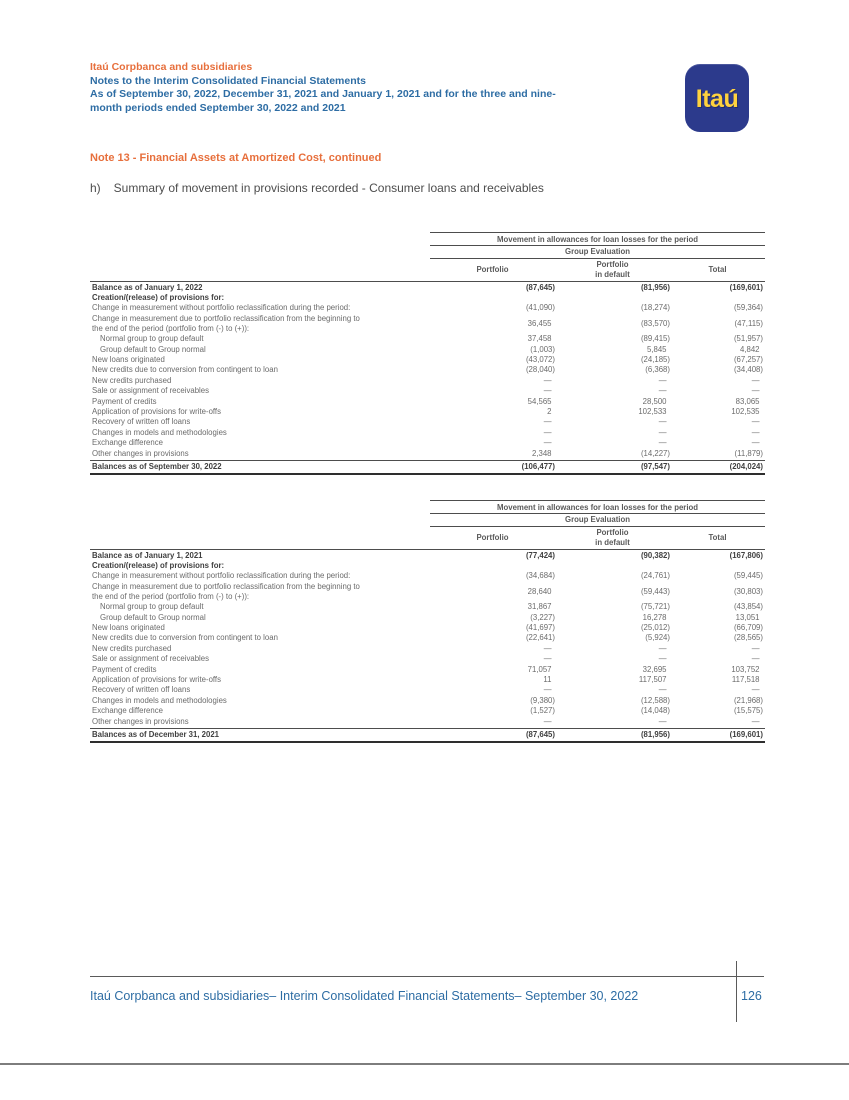 The image size is (849, 1100). What do you see at coordinates (540, 628) in the screenshot?
I see `cell-value: (41,697)` at bounding box center [540, 628].